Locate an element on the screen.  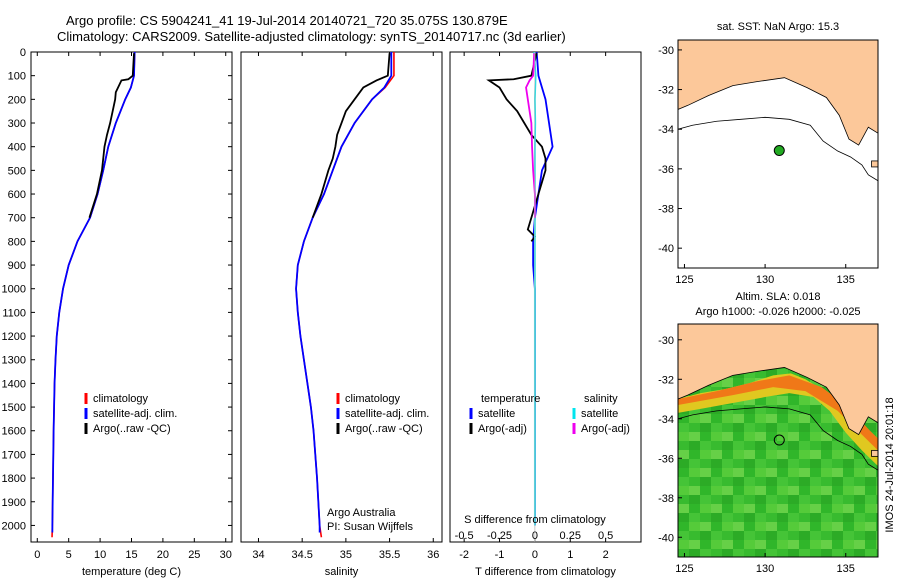
diff-s-tick-label: -0.5 is located at coordinates (464, 536).